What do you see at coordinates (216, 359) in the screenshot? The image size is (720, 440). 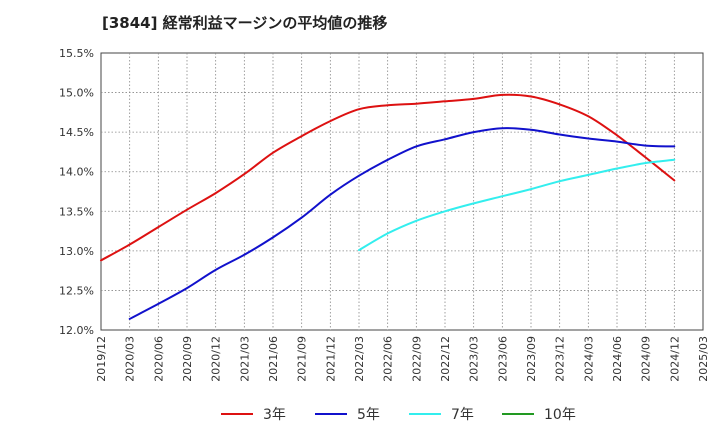 I see `x-tick-label: 2020/12` at bounding box center [216, 359].